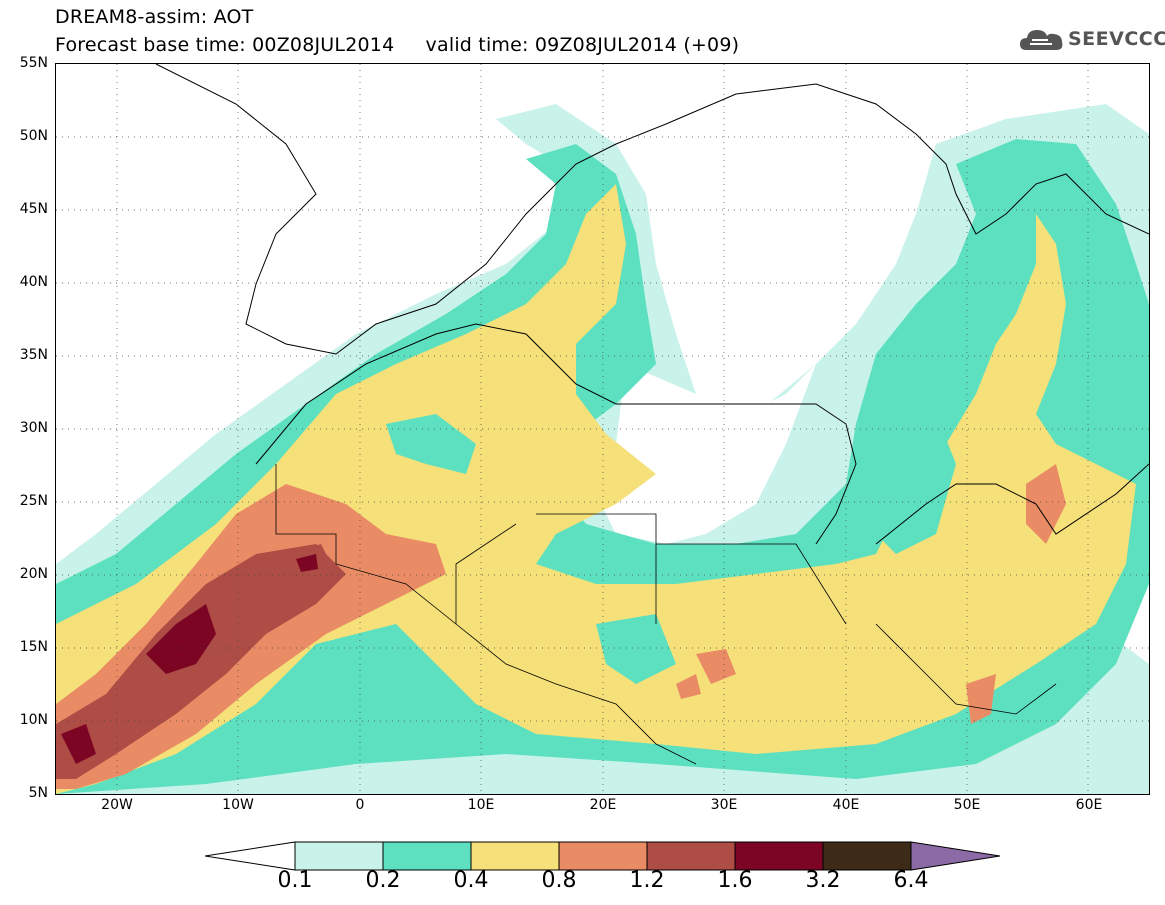  I want to click on lon-tick-label: 0, so click(360, 805).